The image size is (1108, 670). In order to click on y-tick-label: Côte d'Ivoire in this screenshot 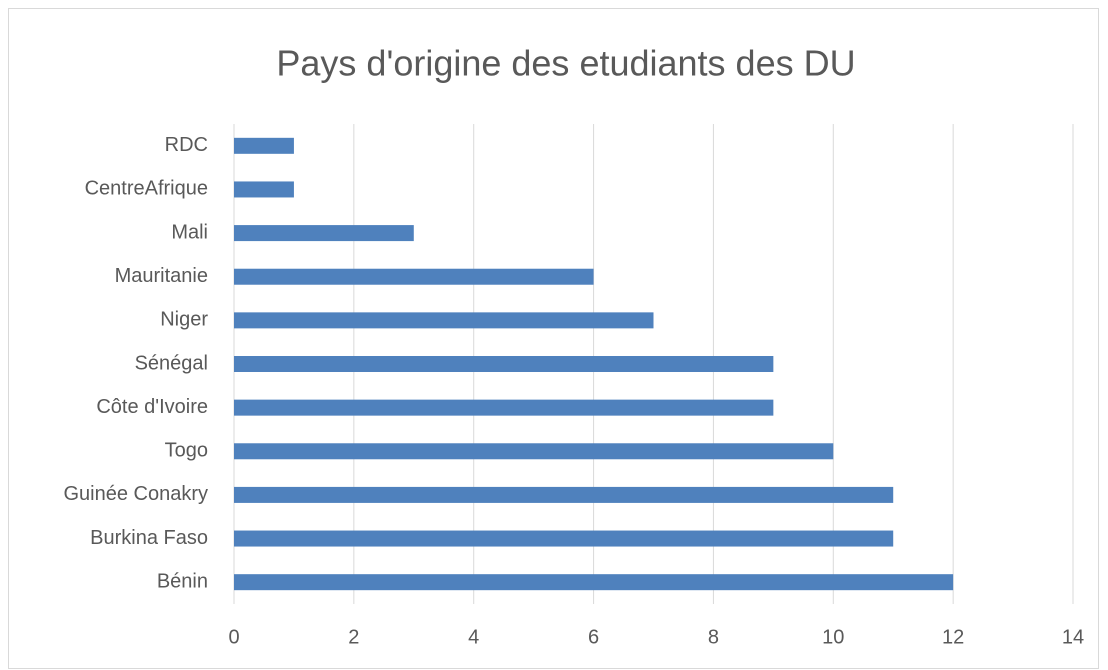, I will do `click(152, 407)`.